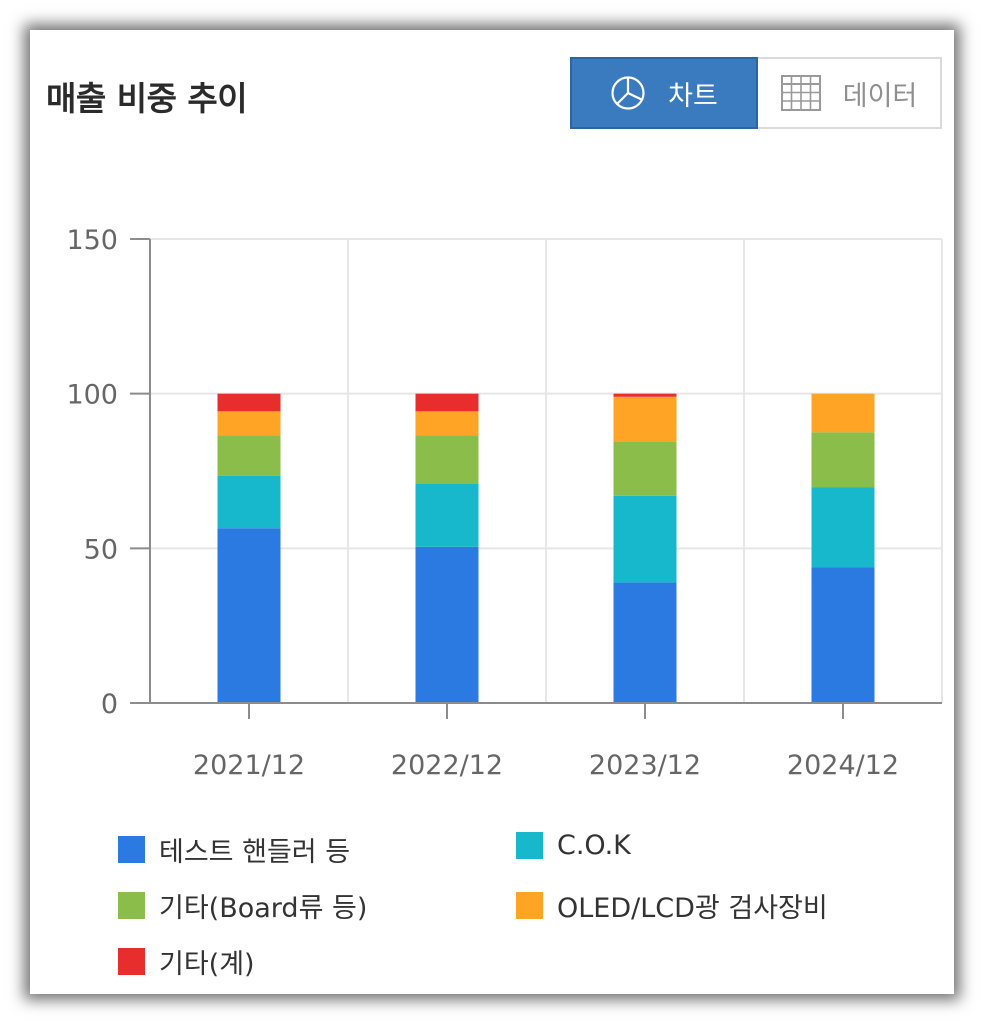 The image size is (986, 1027). Describe the element at coordinates (645, 765) in the screenshot. I see `x-tick-label: 2023/12` at that location.